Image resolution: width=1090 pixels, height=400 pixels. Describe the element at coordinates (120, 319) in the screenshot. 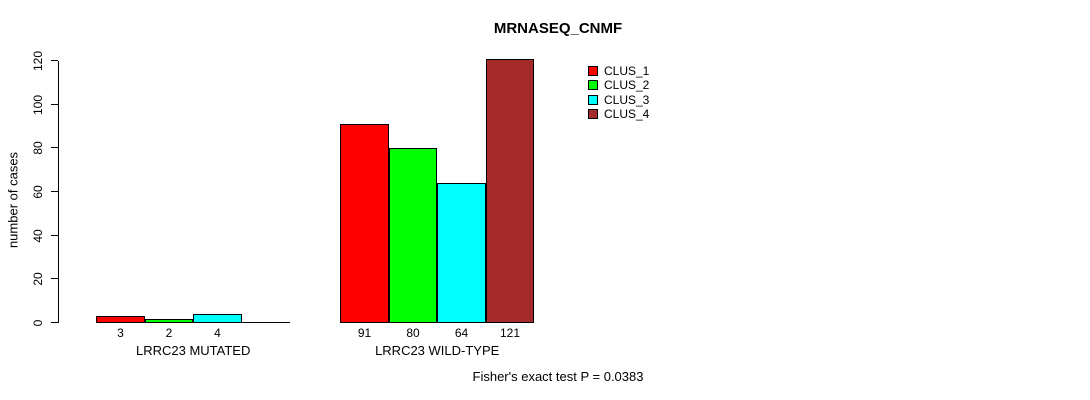

I see `bar-clus_1-group1` at that location.